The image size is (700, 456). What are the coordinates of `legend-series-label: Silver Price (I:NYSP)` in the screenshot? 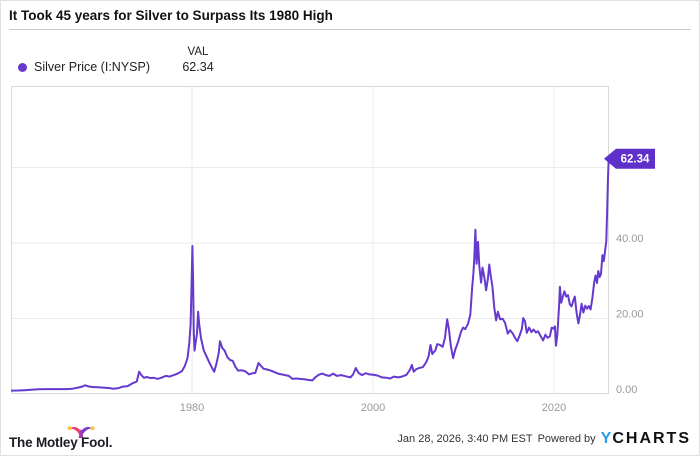 It's located at (92, 67).